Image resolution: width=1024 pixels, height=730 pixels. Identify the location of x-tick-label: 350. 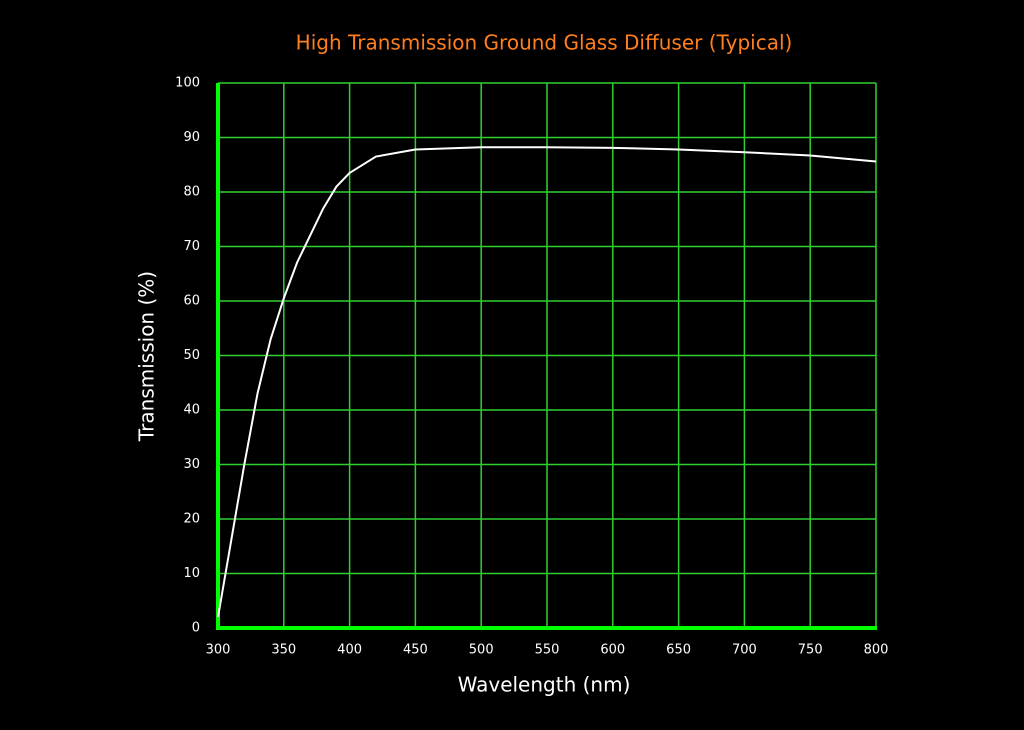
(283, 650).